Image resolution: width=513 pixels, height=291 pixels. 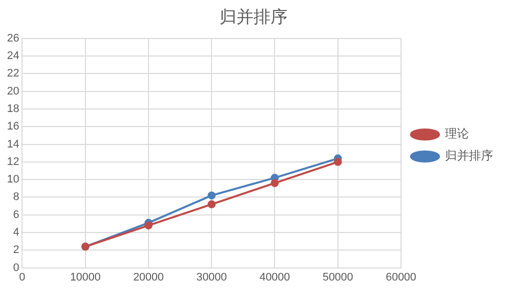 What do you see at coordinates (13, 109) in the screenshot?
I see `y-tick-label: 18` at bounding box center [13, 109].